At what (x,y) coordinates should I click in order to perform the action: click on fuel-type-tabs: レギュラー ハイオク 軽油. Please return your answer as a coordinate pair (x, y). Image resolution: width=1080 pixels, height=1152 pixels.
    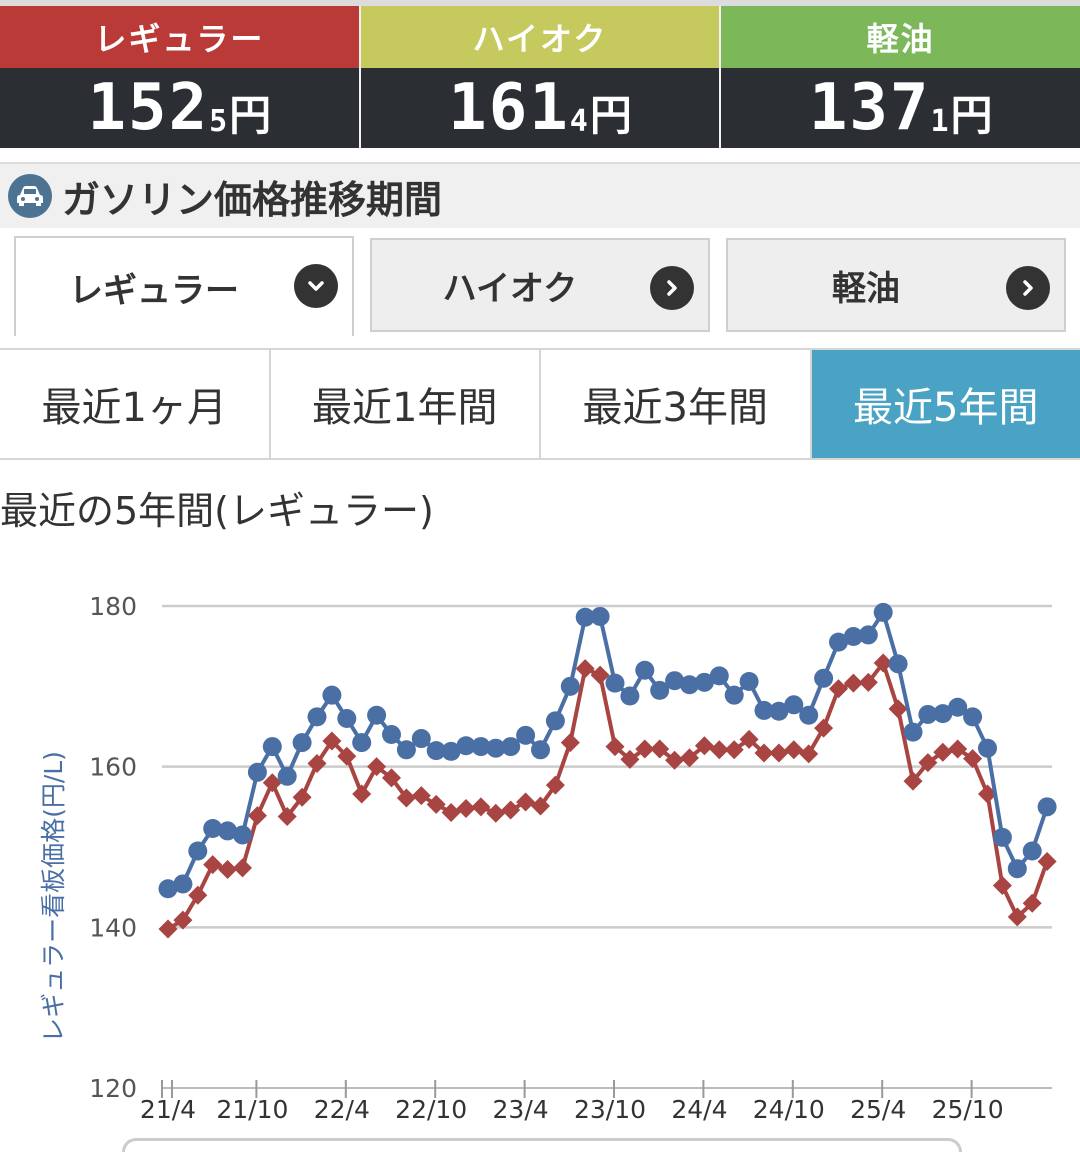
    Looking at the image, I should click on (540, 286).